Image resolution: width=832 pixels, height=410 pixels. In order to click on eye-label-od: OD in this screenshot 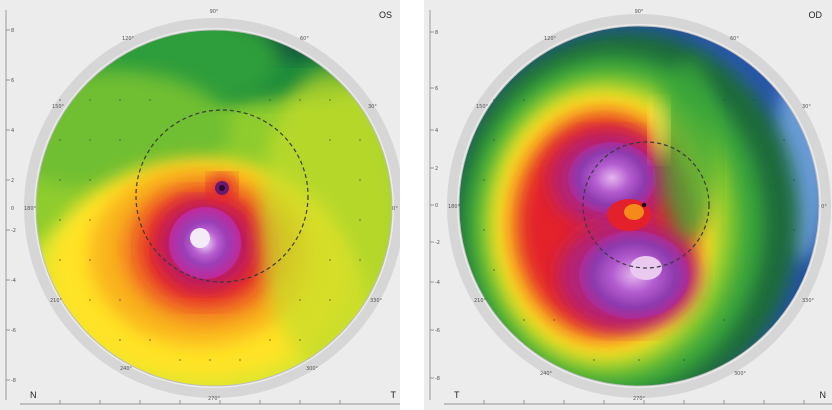, I will do `click(815, 15)`.